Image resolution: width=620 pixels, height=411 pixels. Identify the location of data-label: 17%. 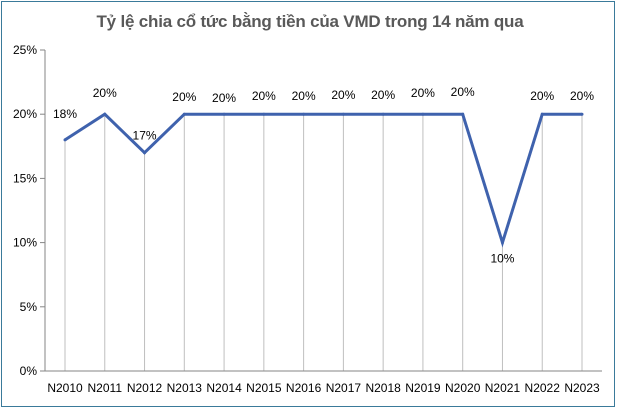
(145, 136).